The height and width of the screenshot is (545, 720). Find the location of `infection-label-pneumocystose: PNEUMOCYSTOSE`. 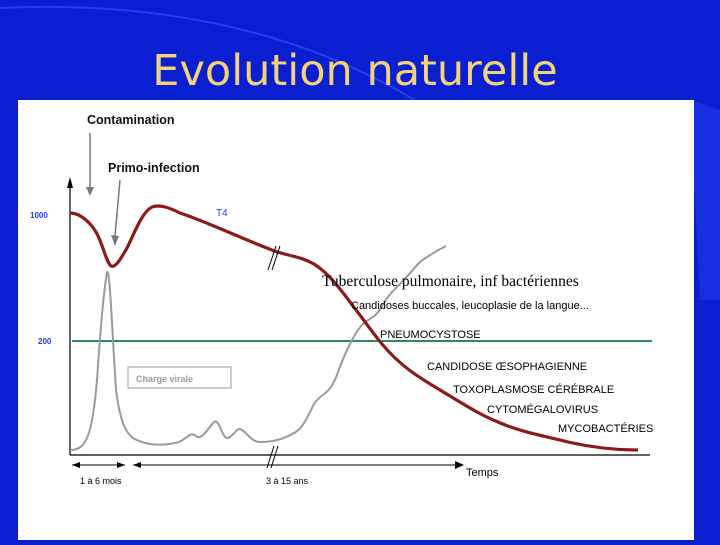

infection-label-pneumocystose: PNEUMOCYSTOSE is located at coordinates (430, 335).